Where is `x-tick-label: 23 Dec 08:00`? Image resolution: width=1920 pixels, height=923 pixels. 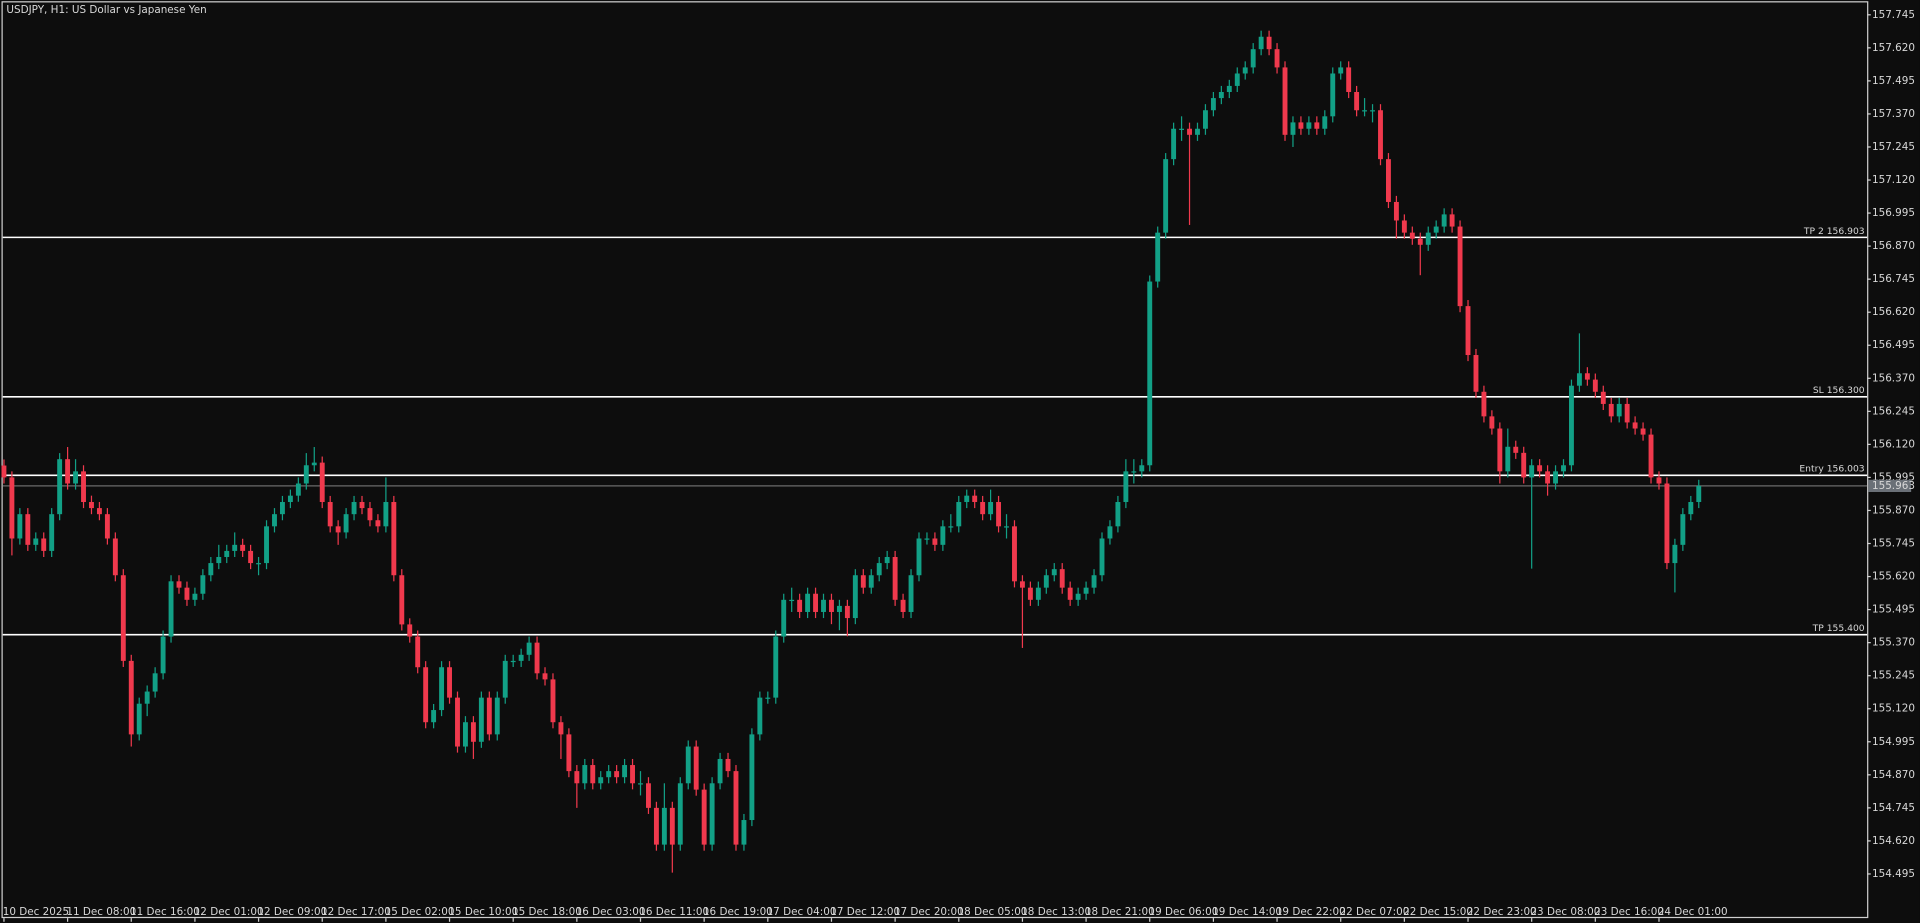 x-tick-label: 23 Dec 08:00 is located at coordinates (1565, 912).